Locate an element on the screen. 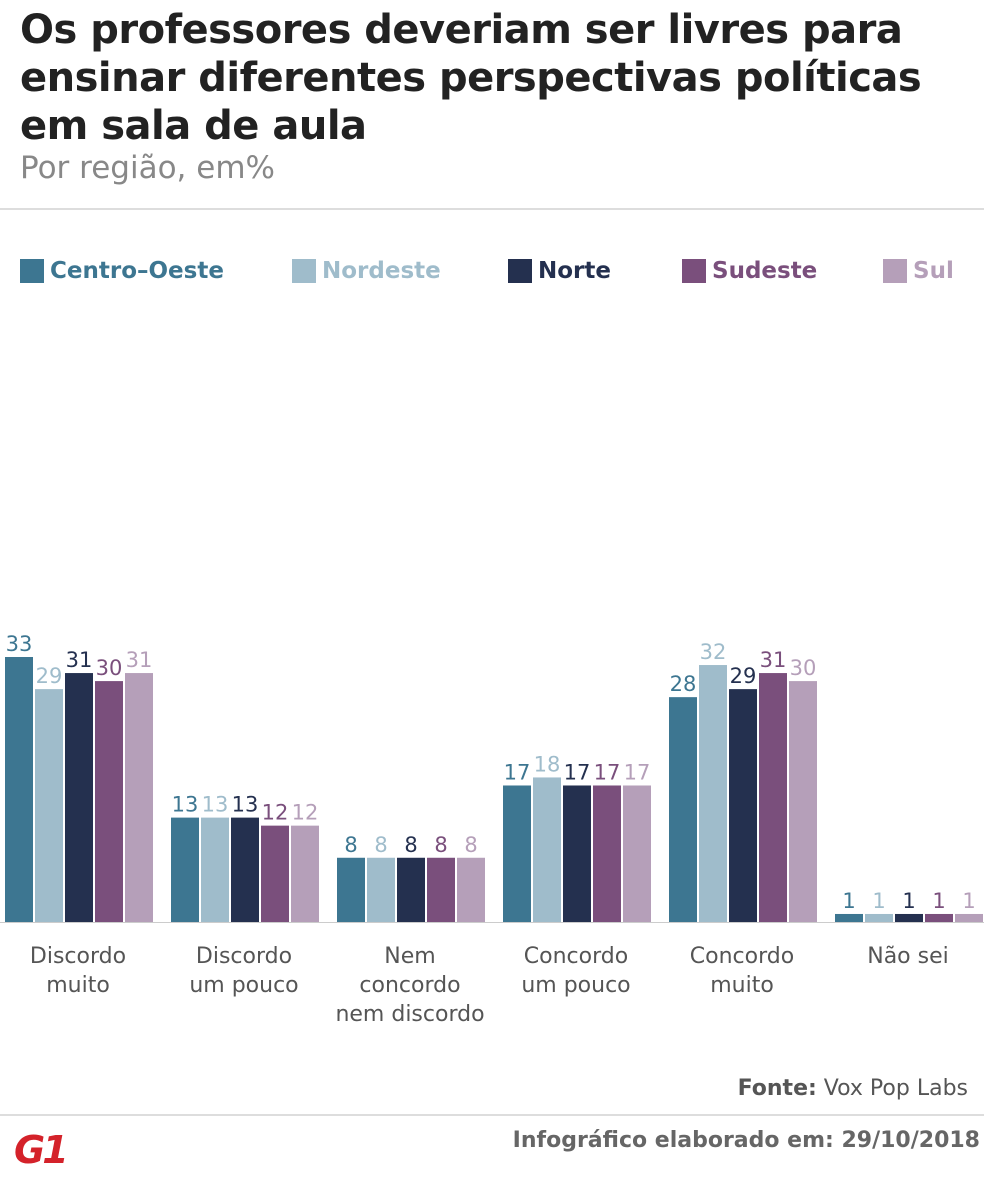 The width and height of the screenshot is (984, 1196). data-label: 18 is located at coordinates (547, 764).